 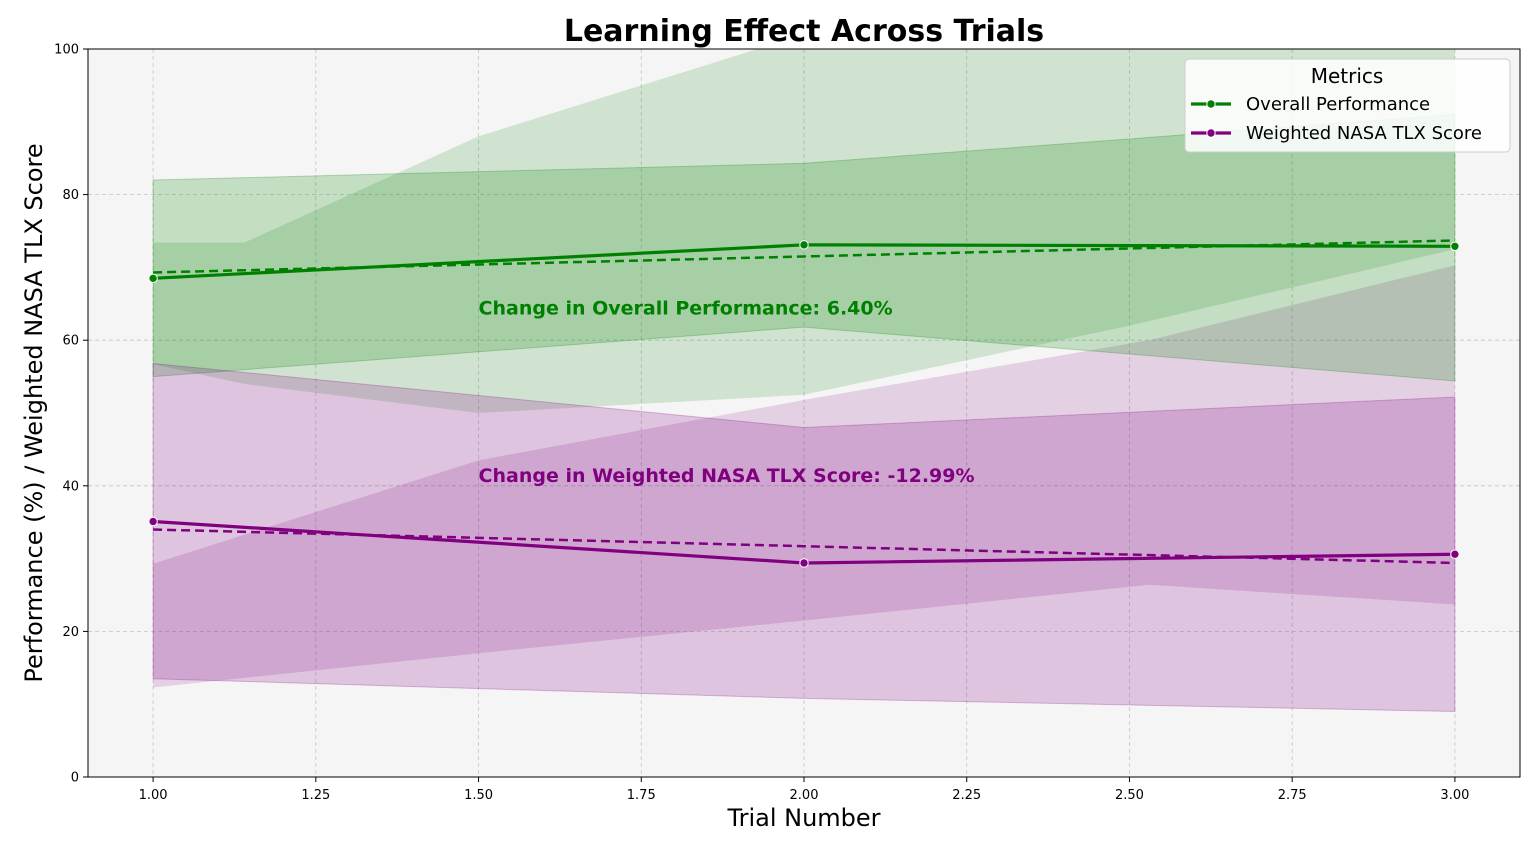 I want to click on x-tick-label: 1.00, so click(x=153, y=795).